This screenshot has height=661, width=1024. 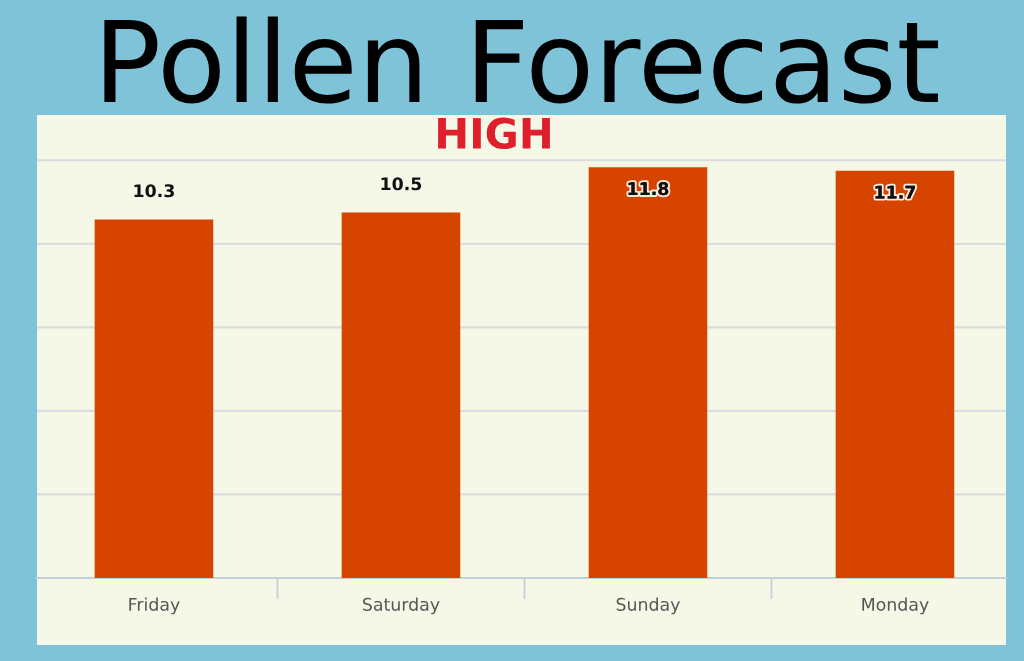 I want to click on data-label: 11.7, so click(x=895, y=192).